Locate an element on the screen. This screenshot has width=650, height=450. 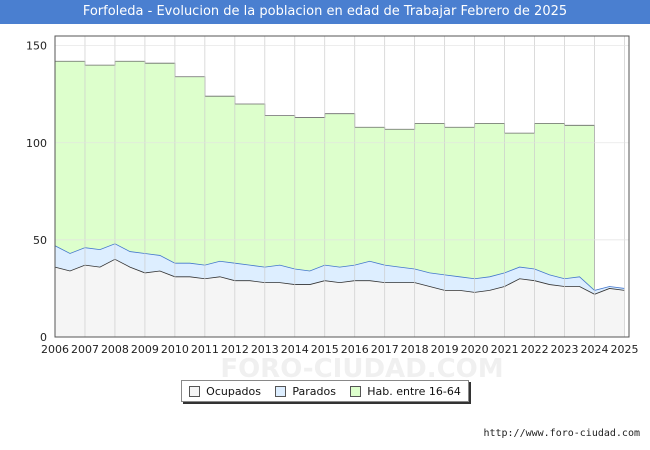
y-tick-label: 150 is located at coordinates (36, 46).